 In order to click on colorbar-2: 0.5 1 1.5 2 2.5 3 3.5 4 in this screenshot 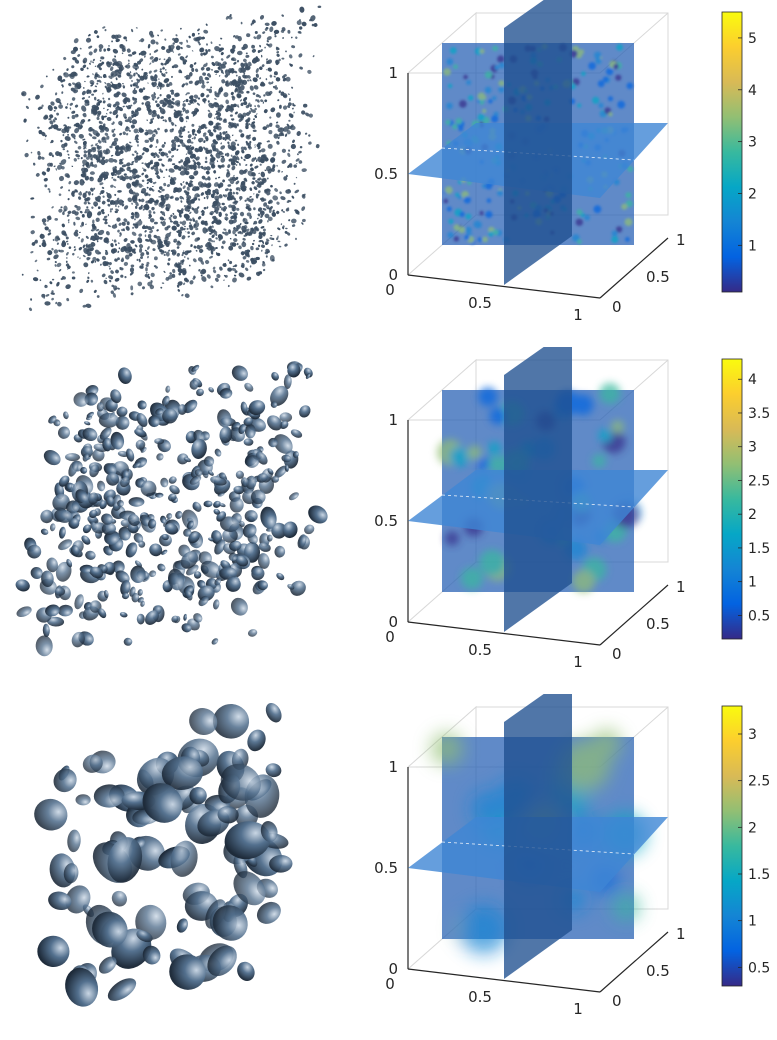, I will do `click(745, 499)`.